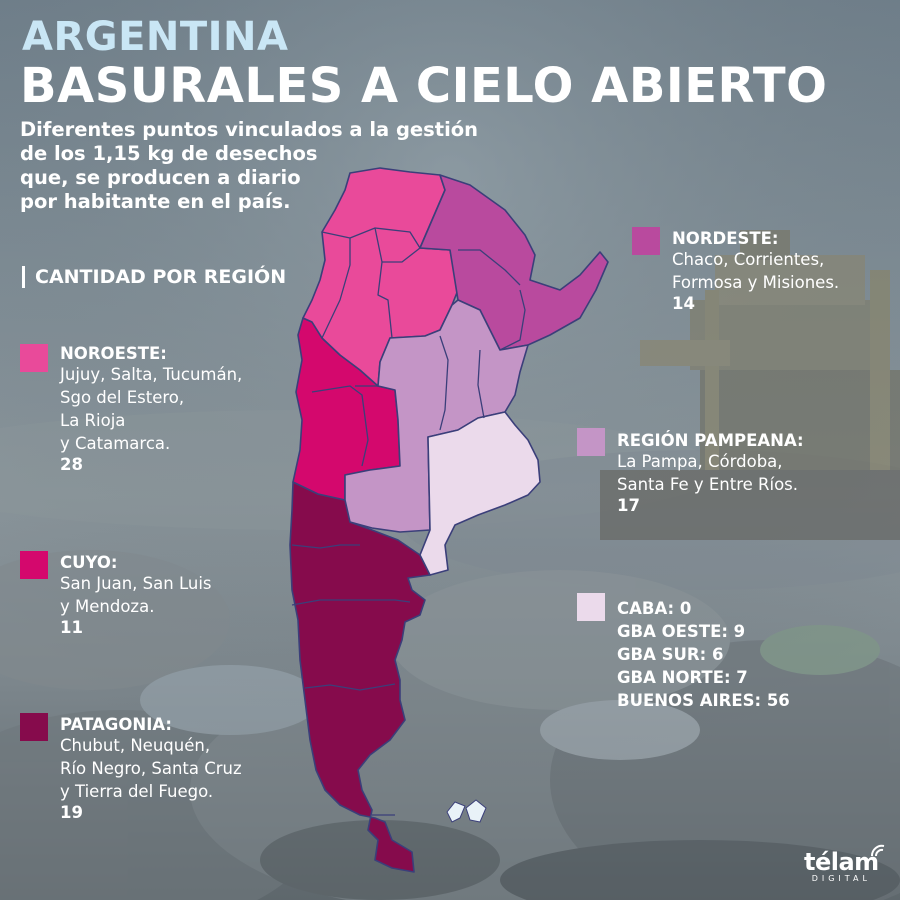  Describe the element at coordinates (93, 420) in the screenshot. I see `region-provinces: La Rioja` at that location.